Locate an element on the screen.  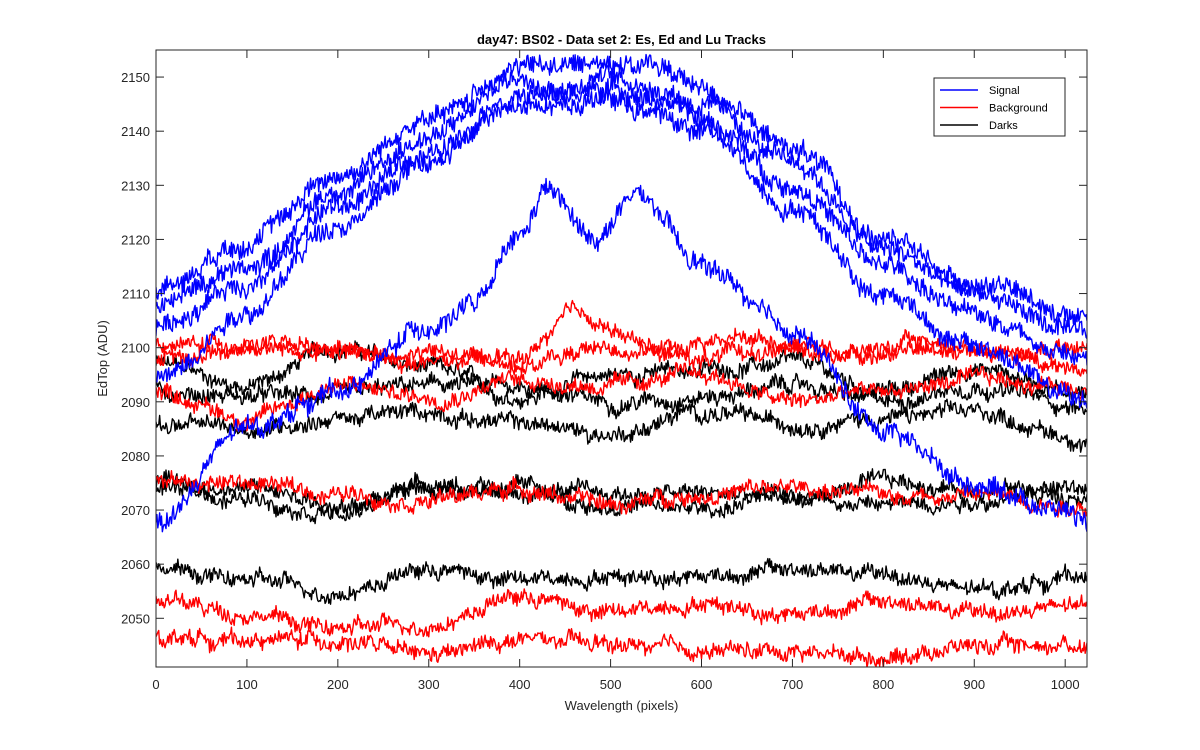
y-tick-label: 2110 is located at coordinates (136, 294).